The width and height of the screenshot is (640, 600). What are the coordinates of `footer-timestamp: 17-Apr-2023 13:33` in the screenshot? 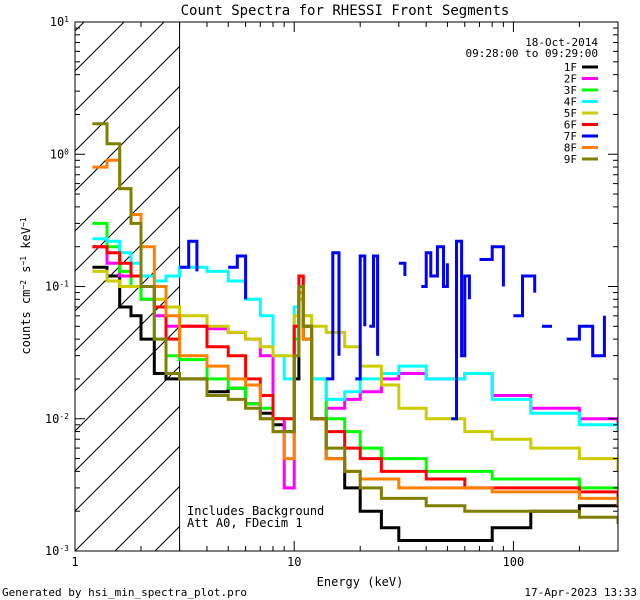 It's located at (580, 592).